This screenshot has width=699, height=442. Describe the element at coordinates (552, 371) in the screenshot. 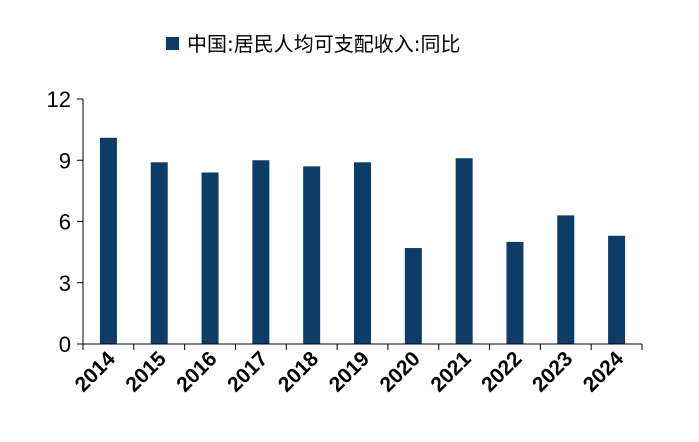

I see `x-tick-label: 2023` at that location.